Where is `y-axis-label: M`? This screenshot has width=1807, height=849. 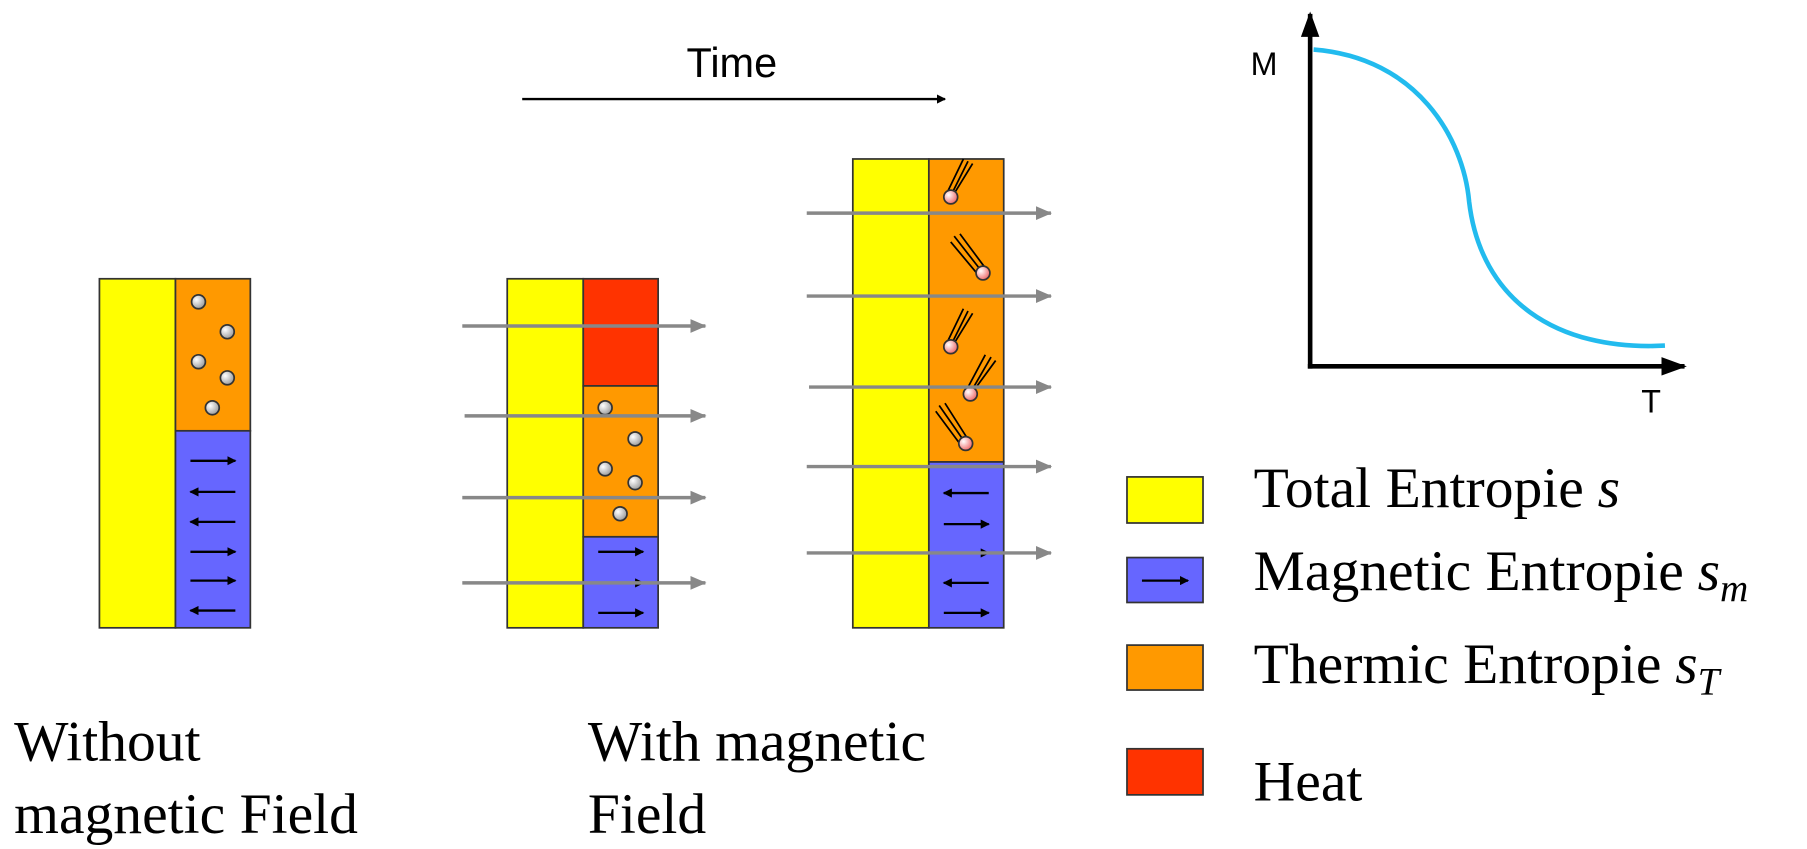 y-axis-label: M is located at coordinates (1264, 64).